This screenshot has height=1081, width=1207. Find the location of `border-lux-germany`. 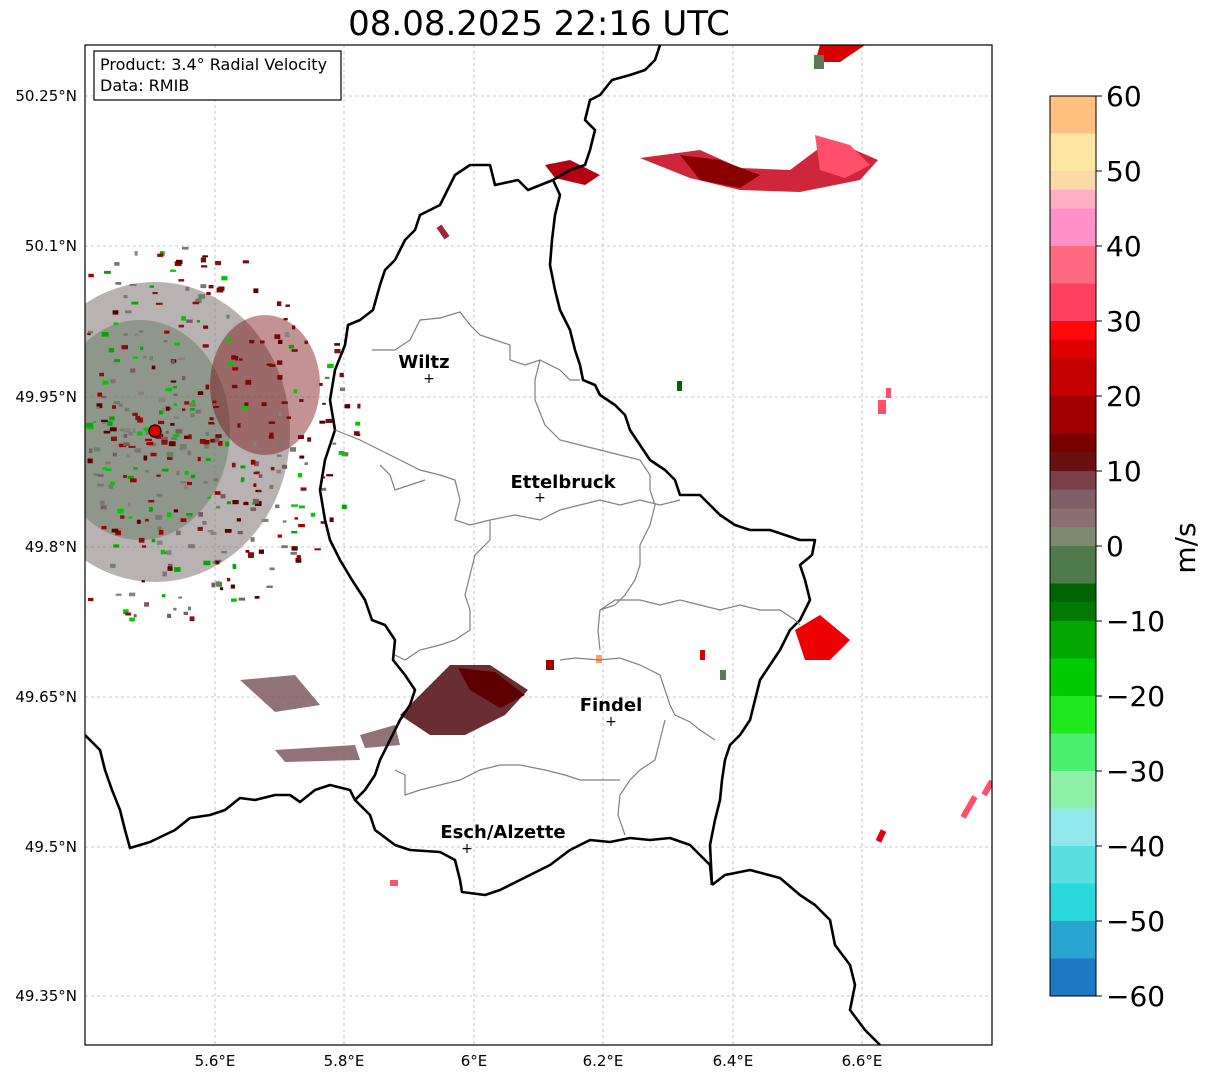

border-lux-germany is located at coordinates (682, 532).